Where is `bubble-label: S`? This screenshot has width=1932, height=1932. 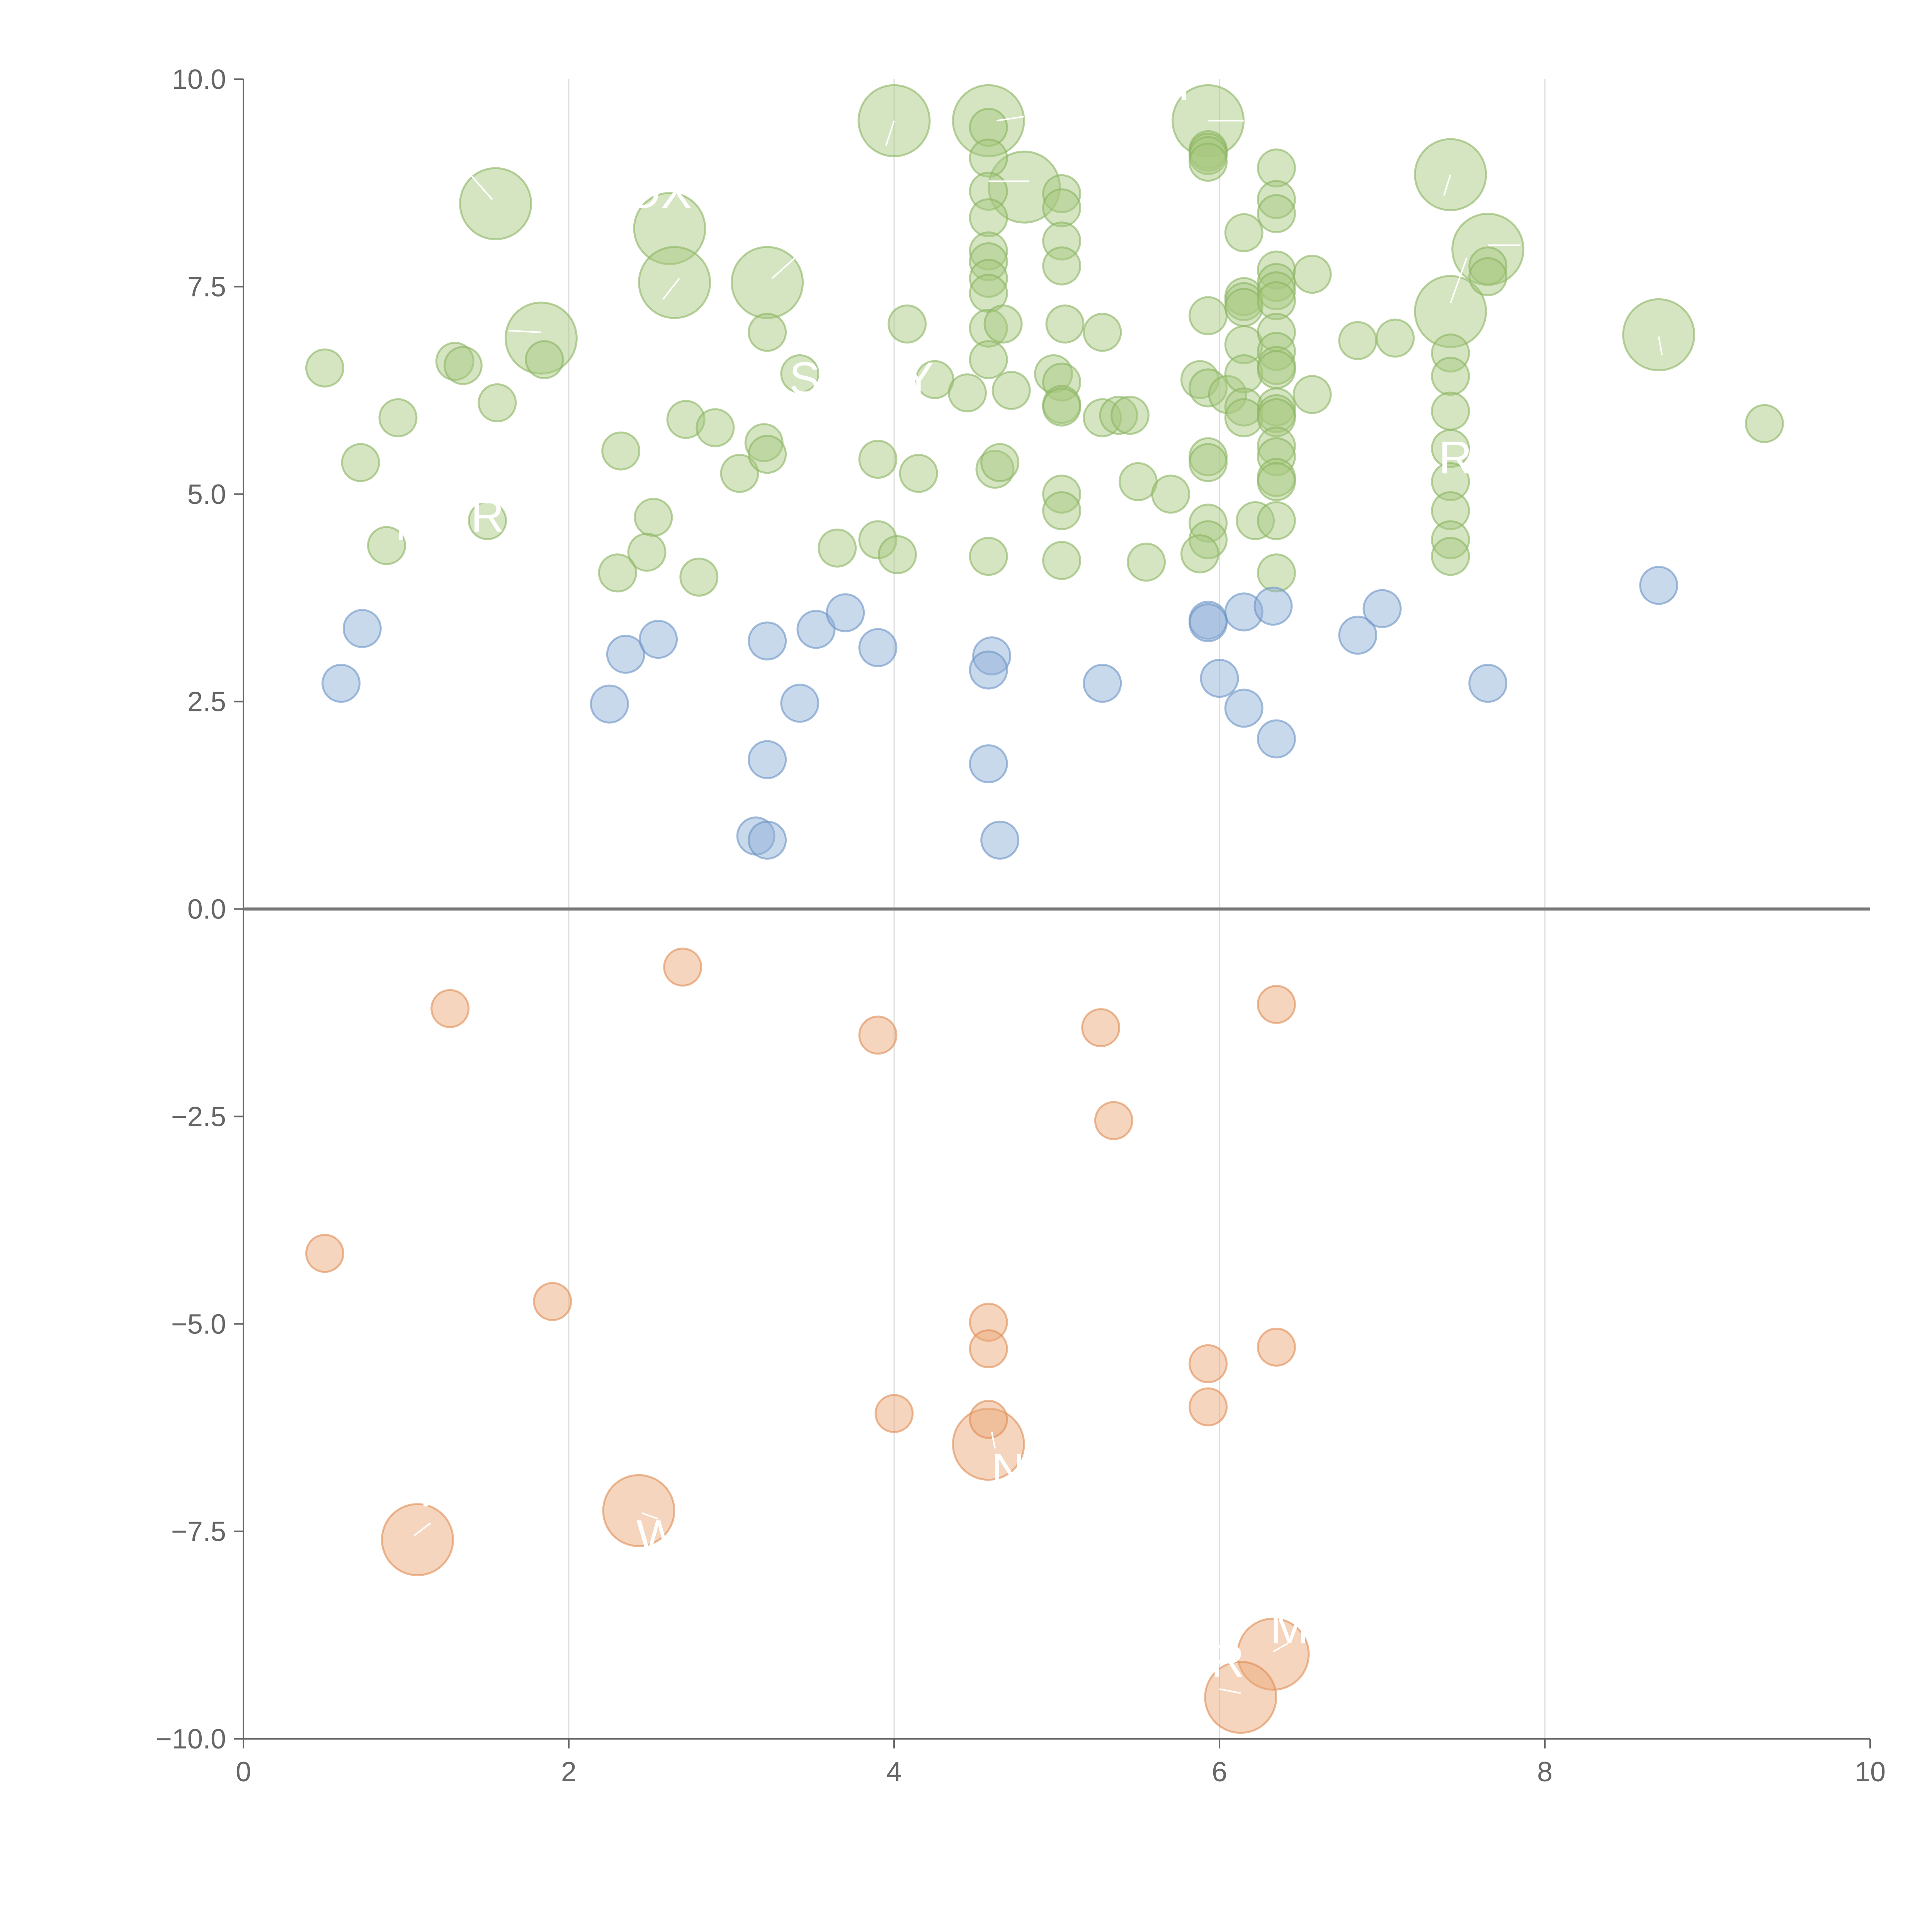 bubble-label: S is located at coordinates (805, 379).